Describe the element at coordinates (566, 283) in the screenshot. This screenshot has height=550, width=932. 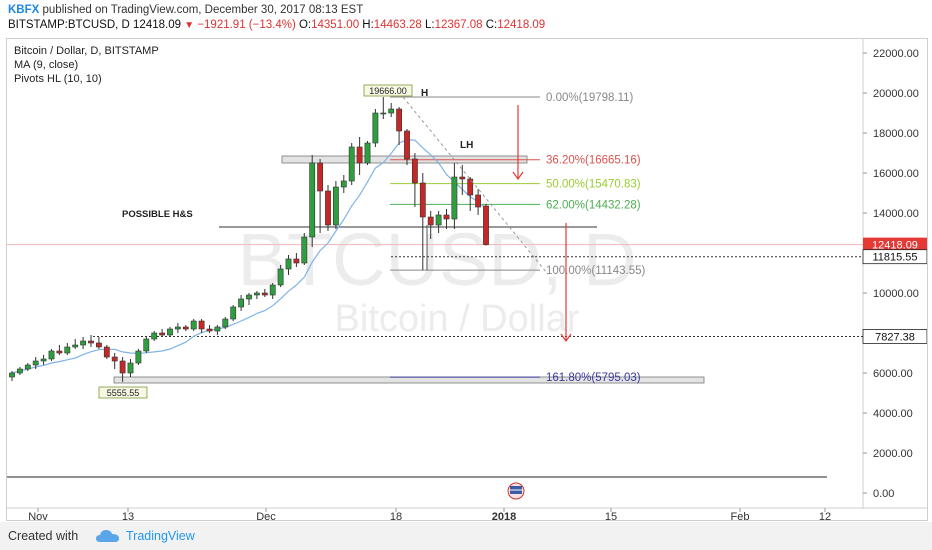
I see `down-arrow-lower` at that location.